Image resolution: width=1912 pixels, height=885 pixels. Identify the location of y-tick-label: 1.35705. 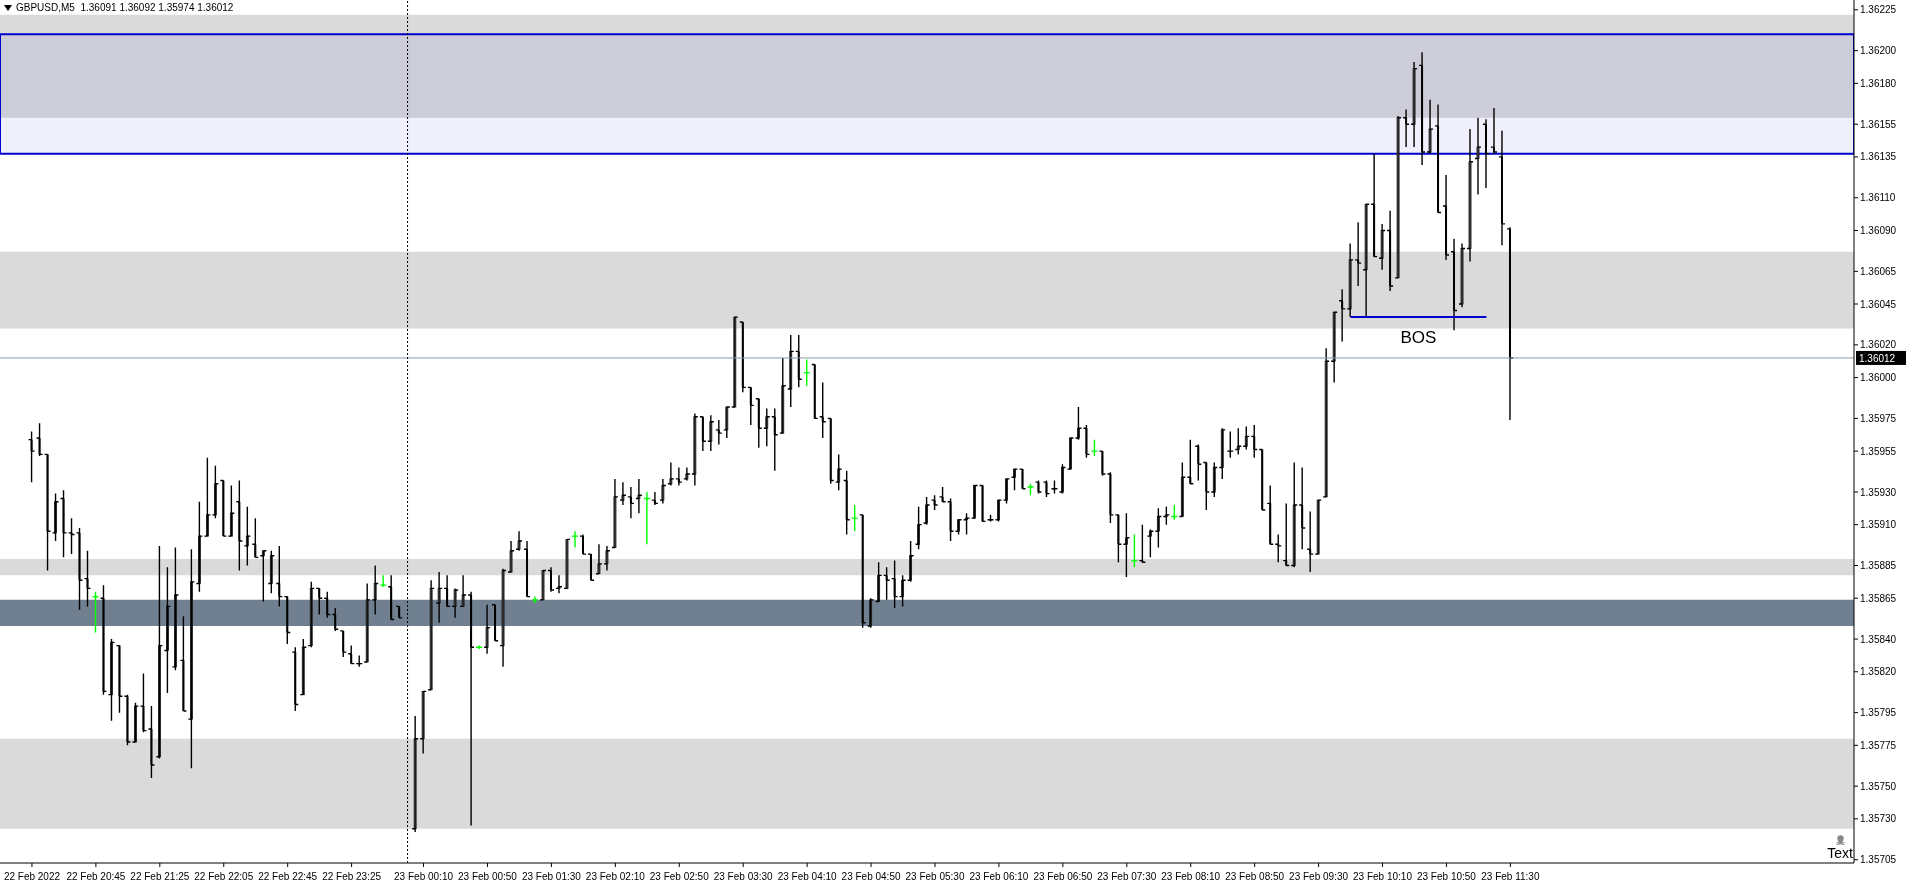
(1878, 860).